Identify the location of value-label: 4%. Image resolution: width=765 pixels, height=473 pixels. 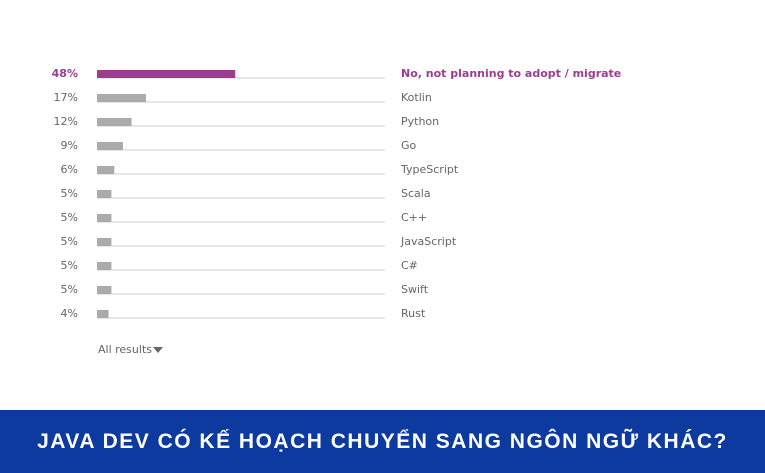
(69, 313).